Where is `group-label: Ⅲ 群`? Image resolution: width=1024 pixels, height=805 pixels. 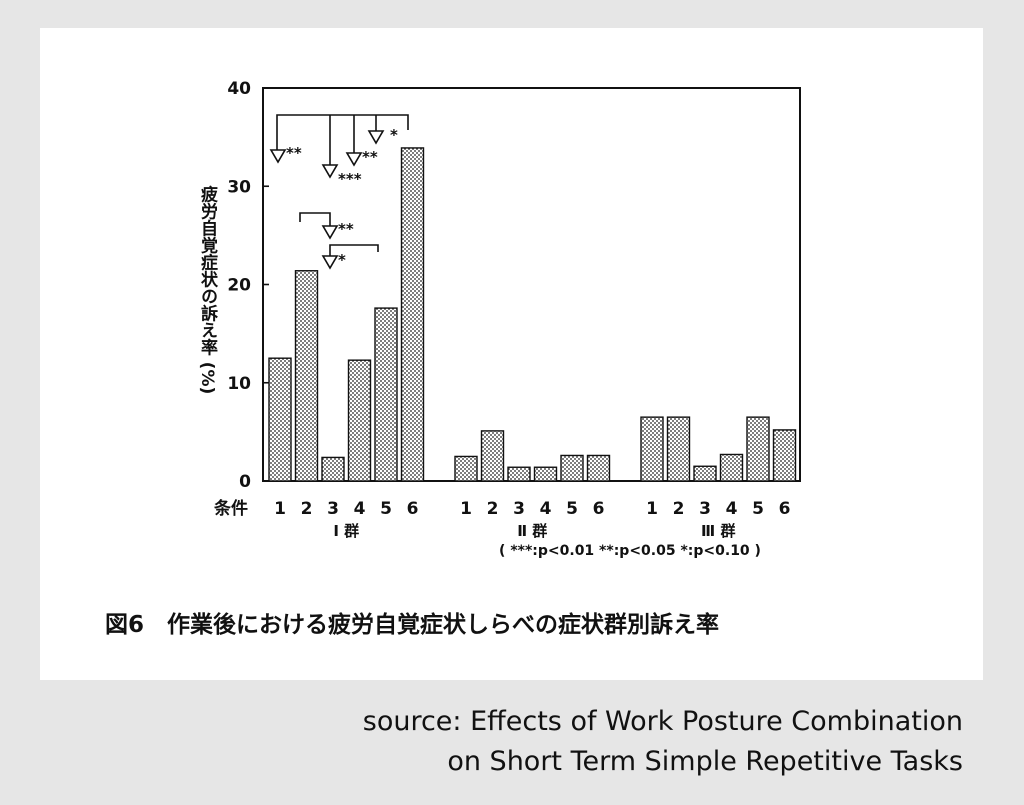 group-label: Ⅲ 群 is located at coordinates (718, 531).